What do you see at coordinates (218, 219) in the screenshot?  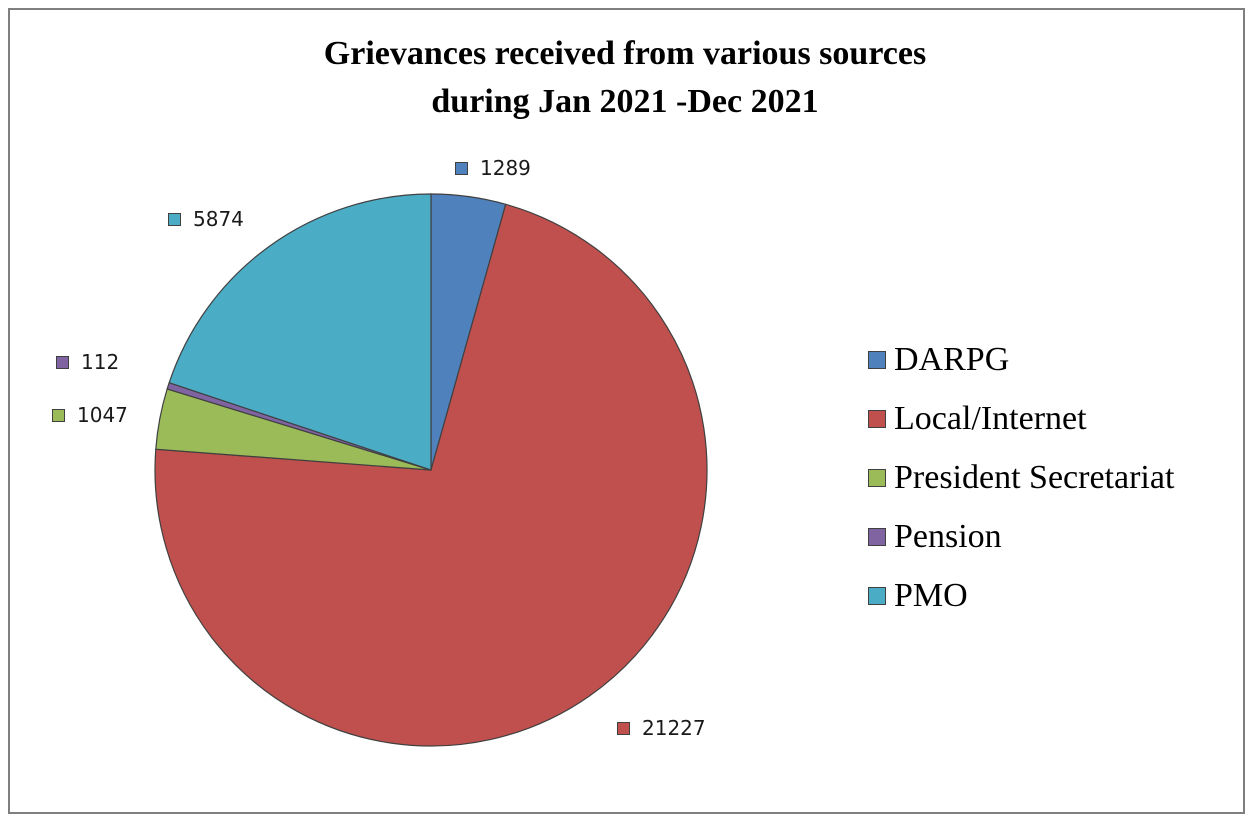 I see `data-label-value-pmo: 5874` at bounding box center [218, 219].